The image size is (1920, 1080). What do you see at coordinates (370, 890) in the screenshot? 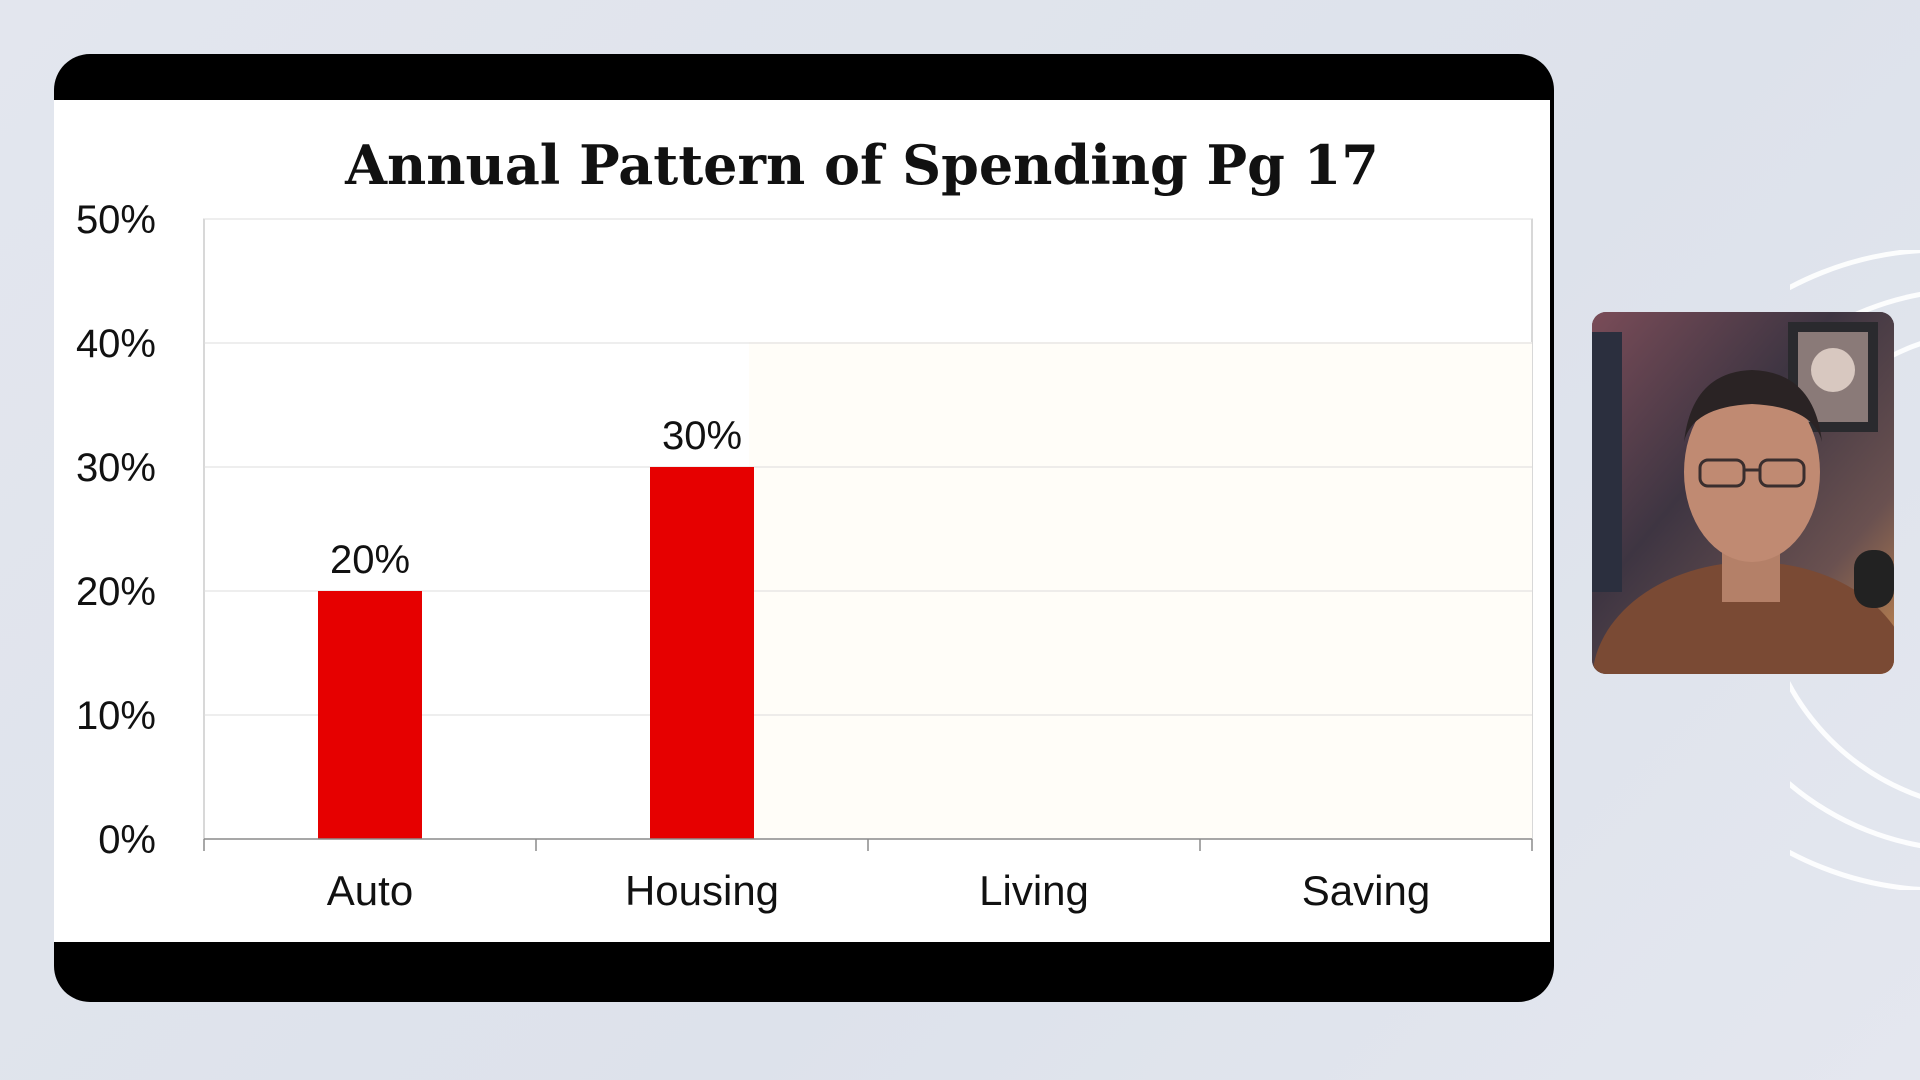
I see `x-tick-label: Auto` at bounding box center [370, 890].